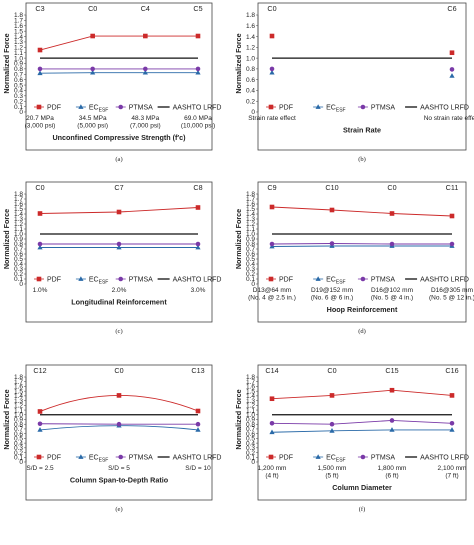 This screenshot has width=474, height=545. I want to click on panel-caption: (f), so click(362, 509).